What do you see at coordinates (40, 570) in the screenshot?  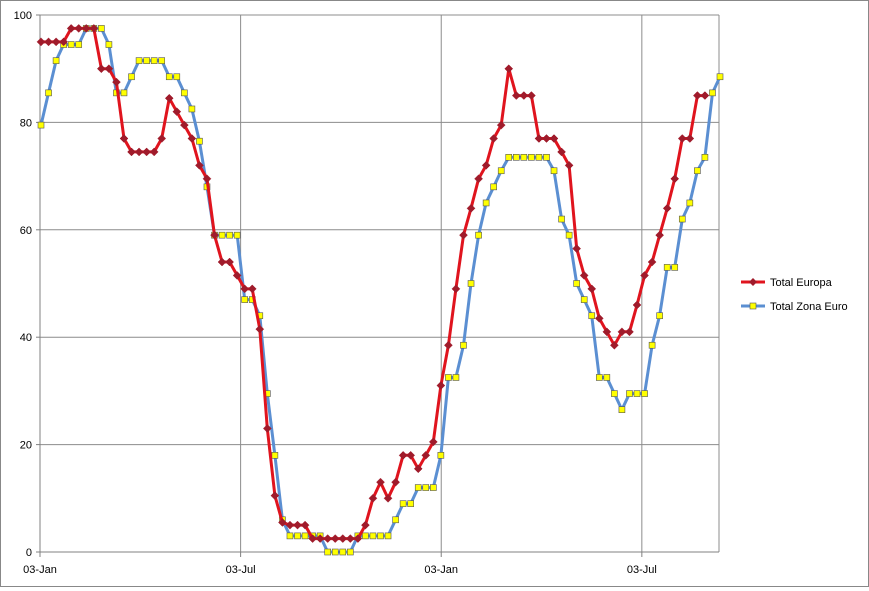 I see `x-tick-label: 03-Jan` at bounding box center [40, 570].